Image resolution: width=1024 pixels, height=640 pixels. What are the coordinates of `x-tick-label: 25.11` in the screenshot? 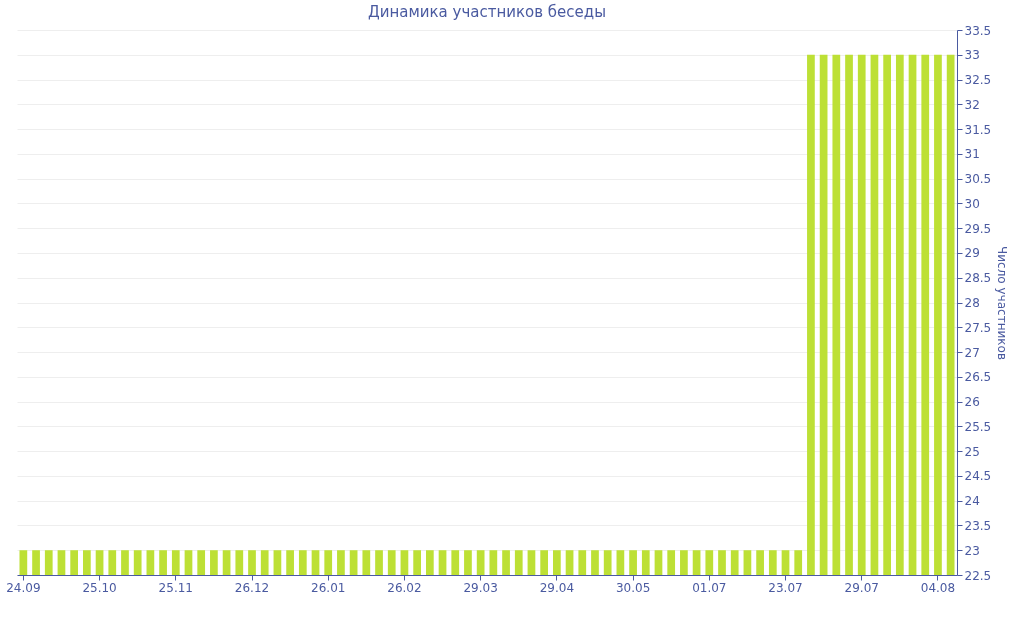 It's located at (175, 587).